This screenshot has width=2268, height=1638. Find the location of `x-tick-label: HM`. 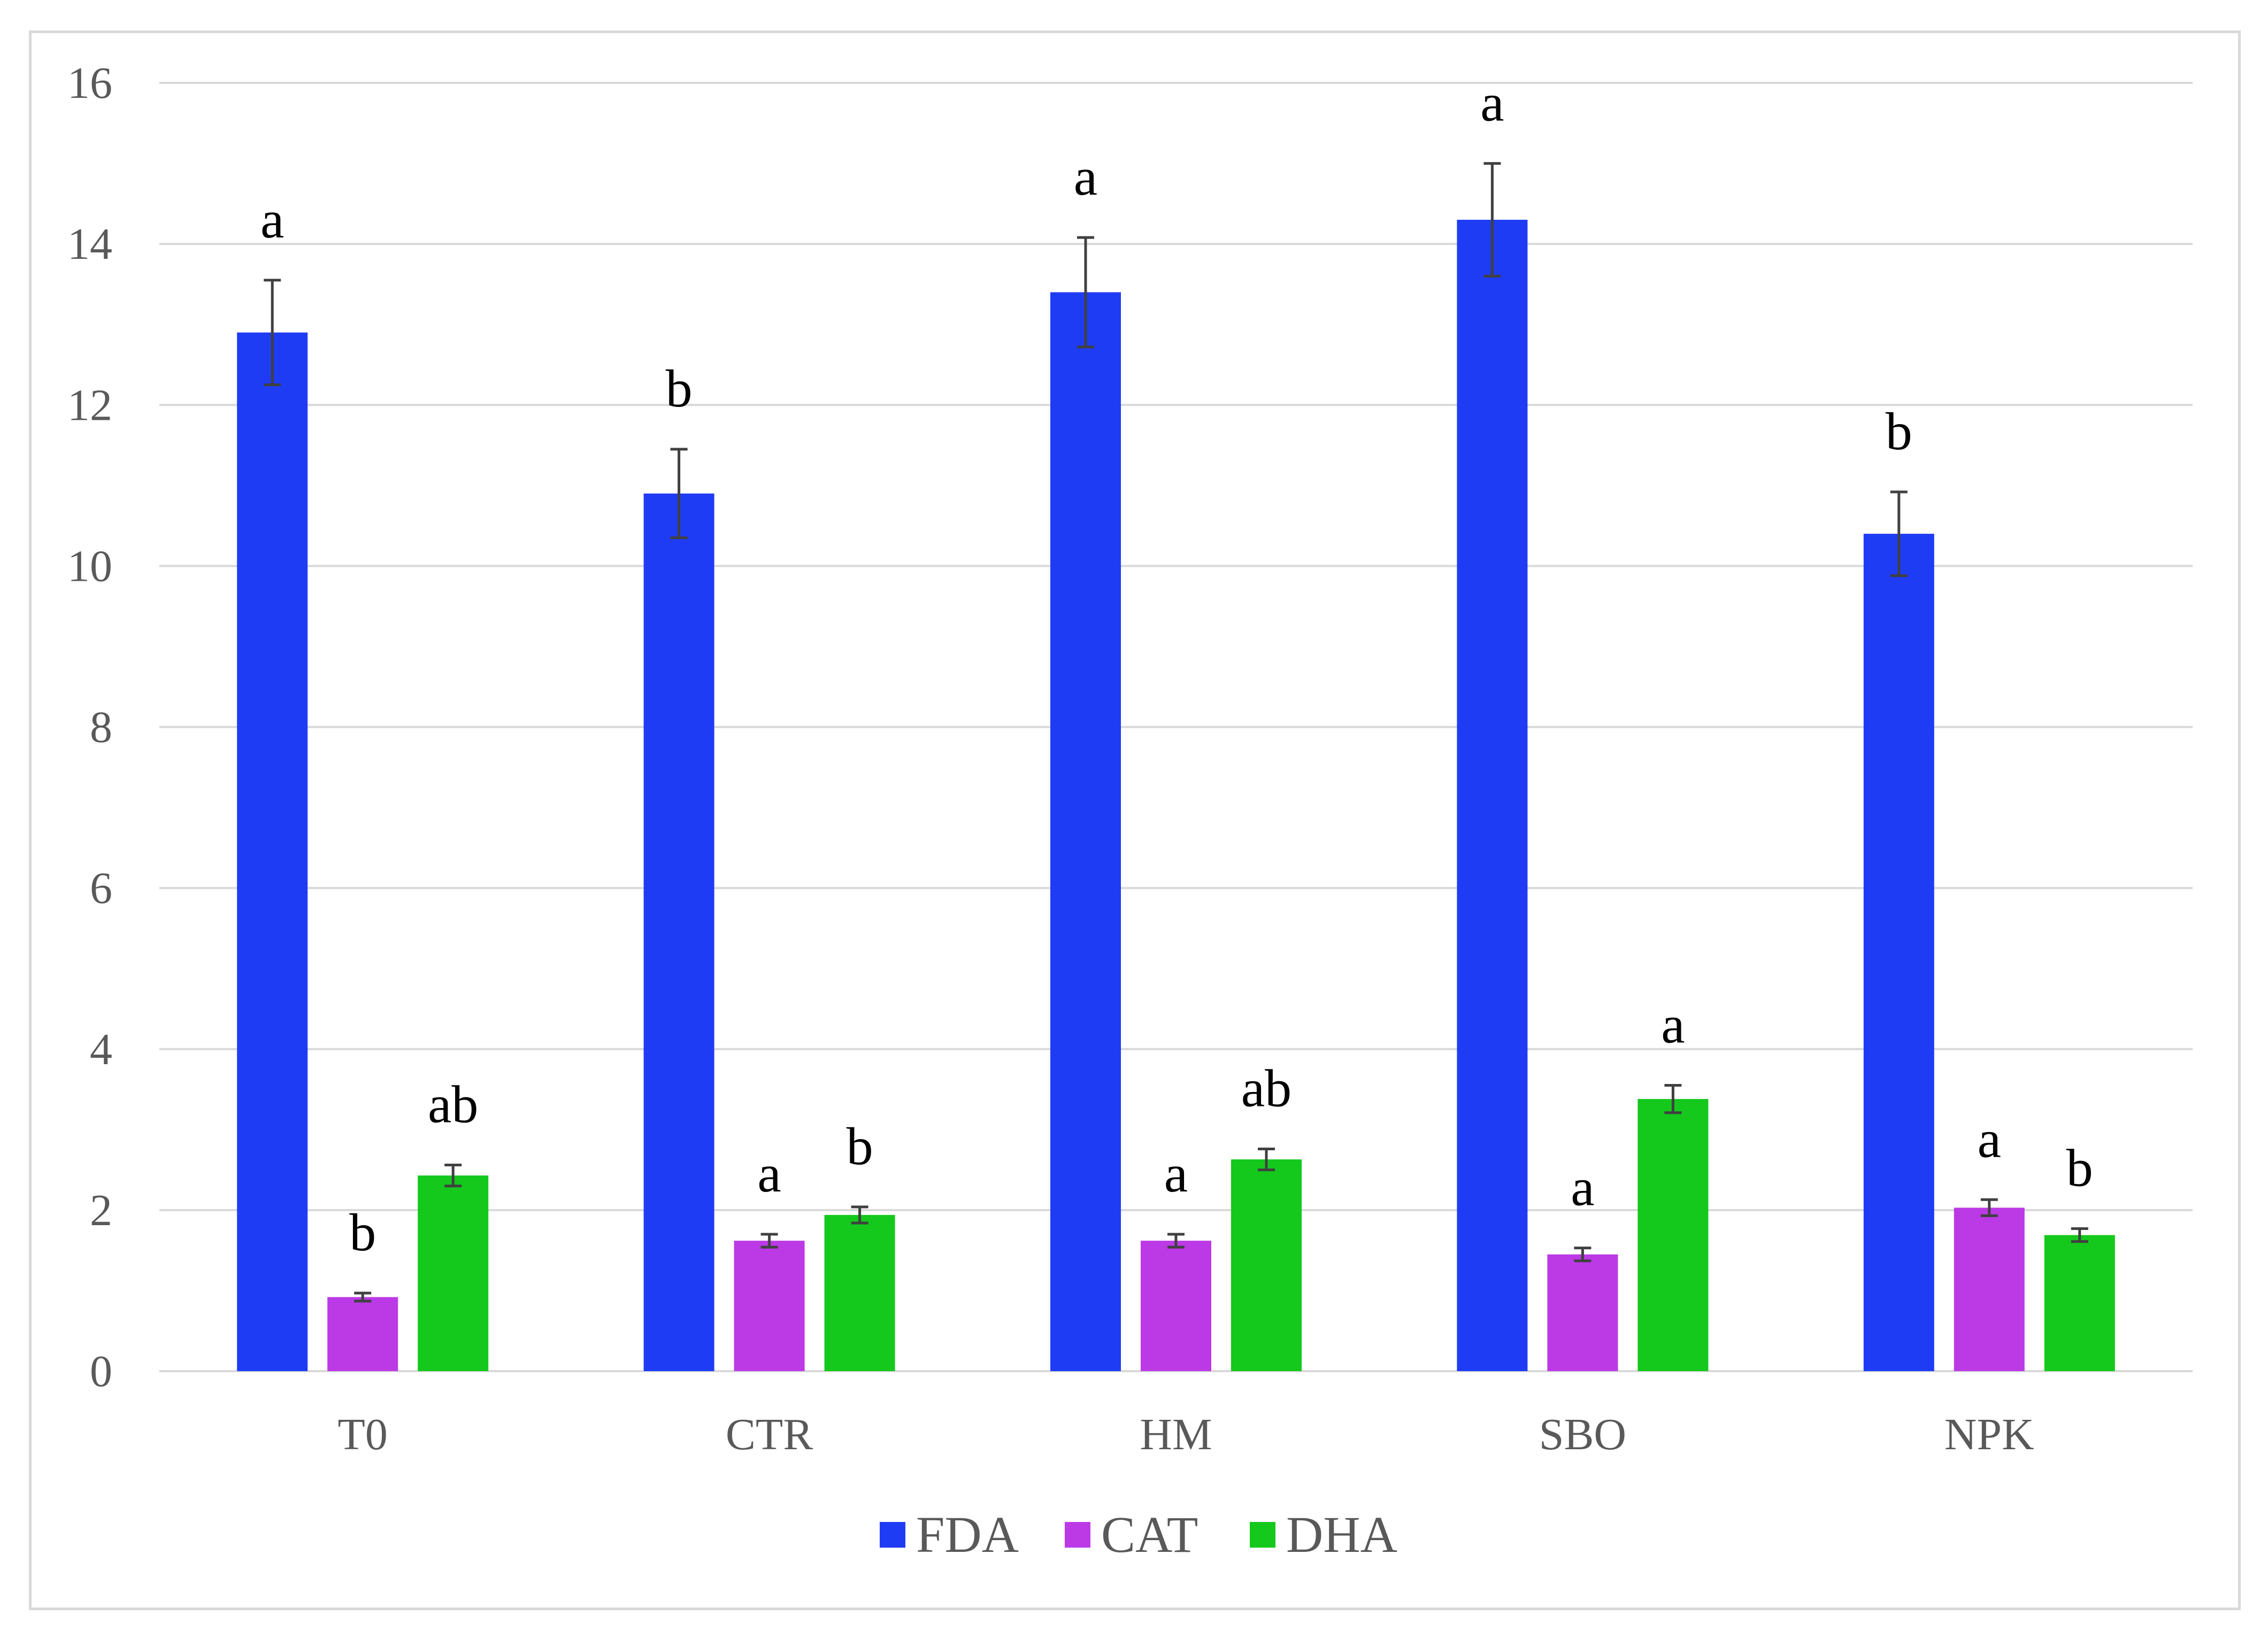

x-tick-label: HM is located at coordinates (1176, 1435).